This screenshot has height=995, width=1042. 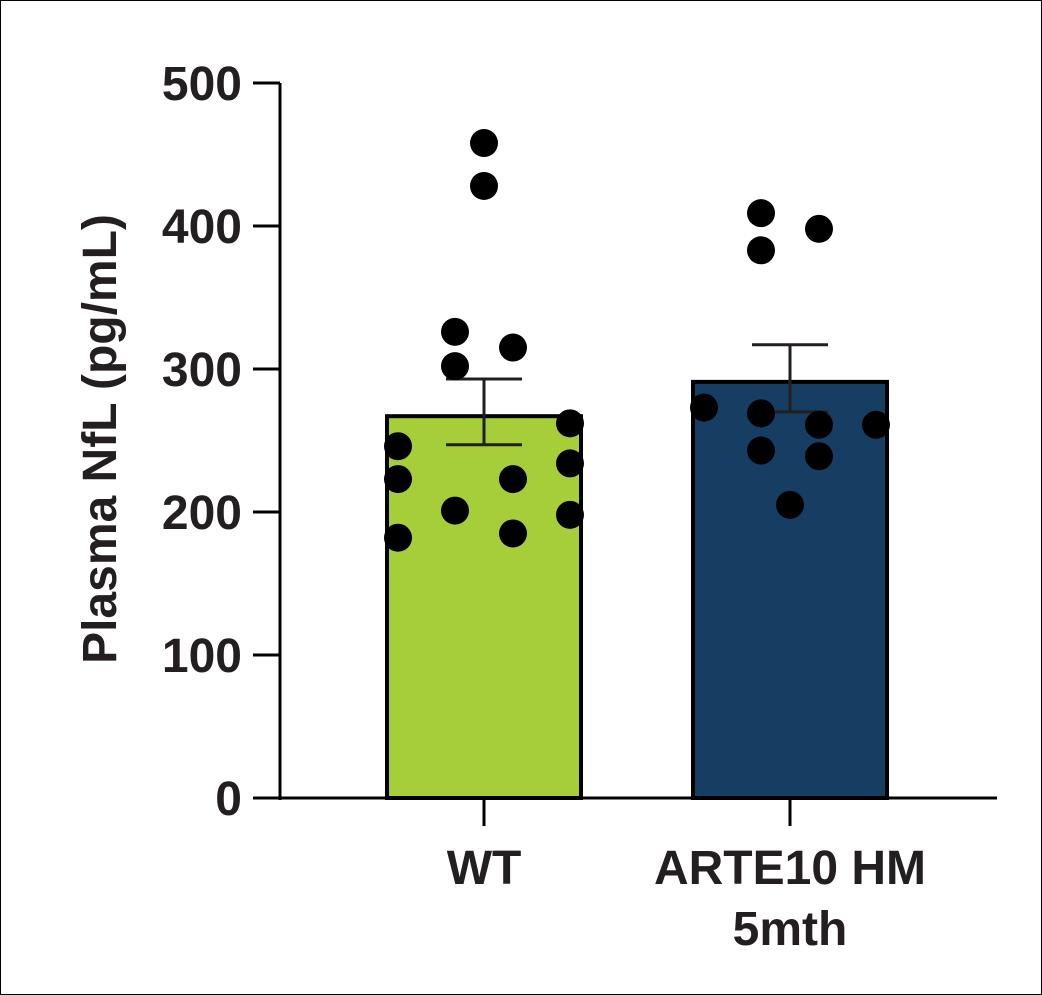 What do you see at coordinates (790, 868) in the screenshot?
I see `x-tick-label-1-0: ARTE10 HM` at bounding box center [790, 868].